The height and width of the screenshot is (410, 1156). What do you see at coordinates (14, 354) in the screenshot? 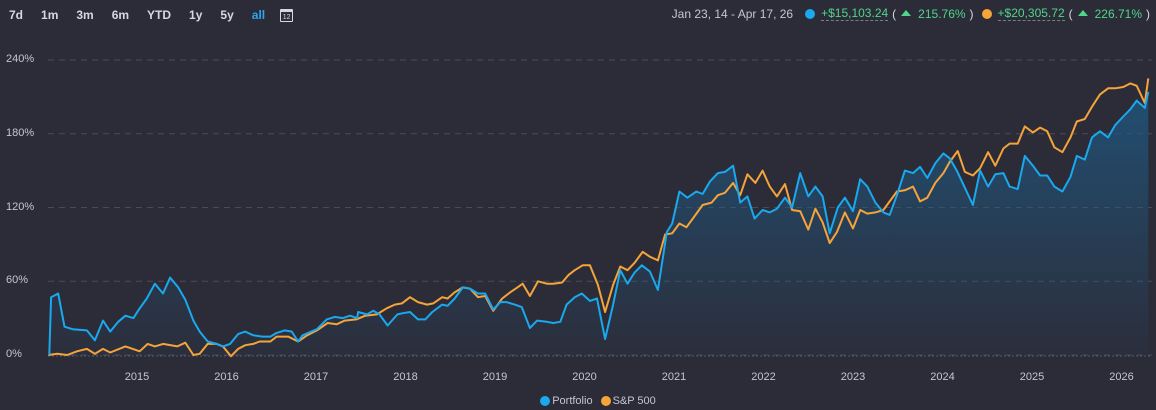
I see `y-tick-label: 0%` at bounding box center [14, 354].